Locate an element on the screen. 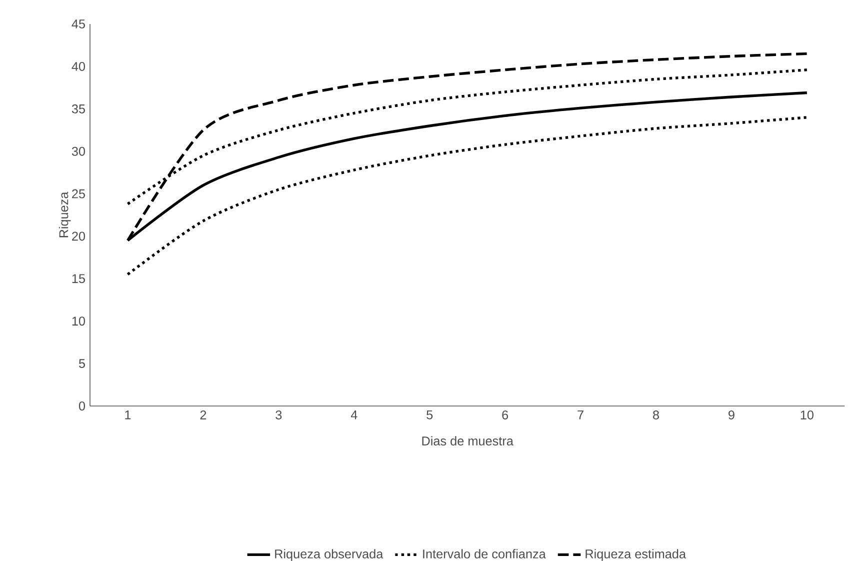 Image resolution: width=854 pixels, height=561 pixels. y-tick-label: 35 is located at coordinates (78, 109).